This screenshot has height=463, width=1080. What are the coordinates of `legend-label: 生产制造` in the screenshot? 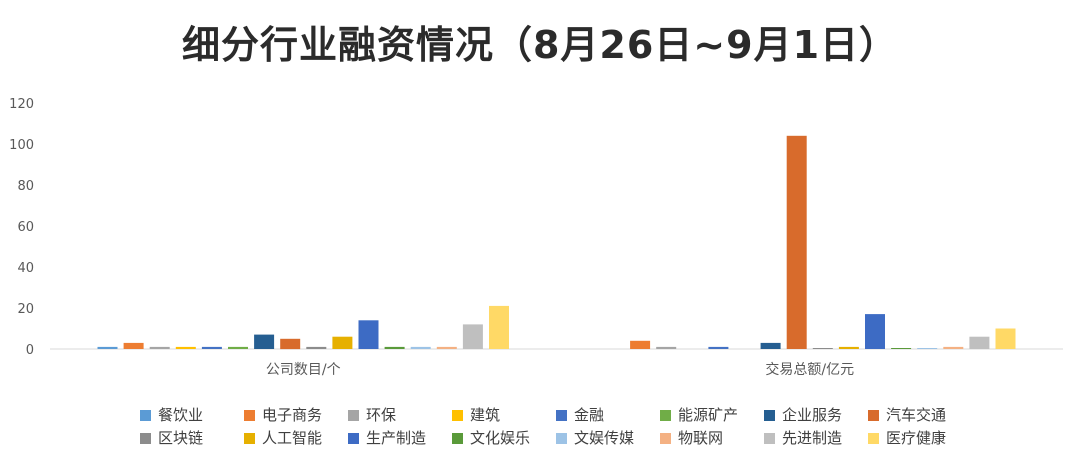 It's located at (396, 438).